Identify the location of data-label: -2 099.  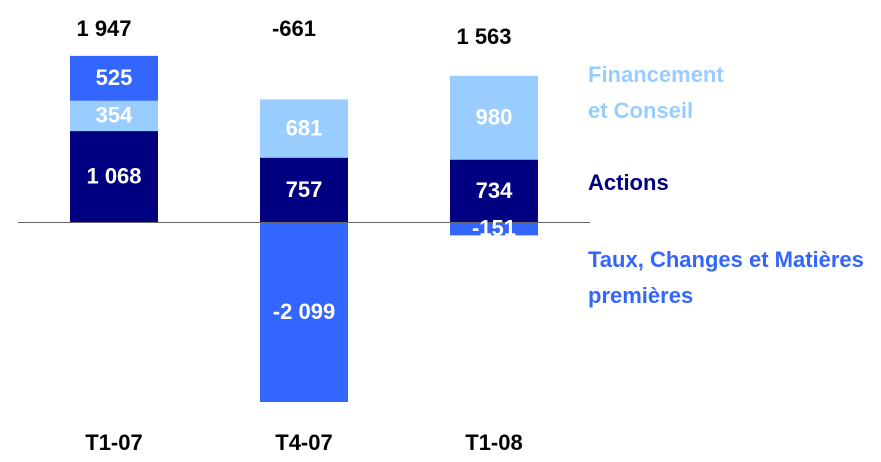
(304, 311).